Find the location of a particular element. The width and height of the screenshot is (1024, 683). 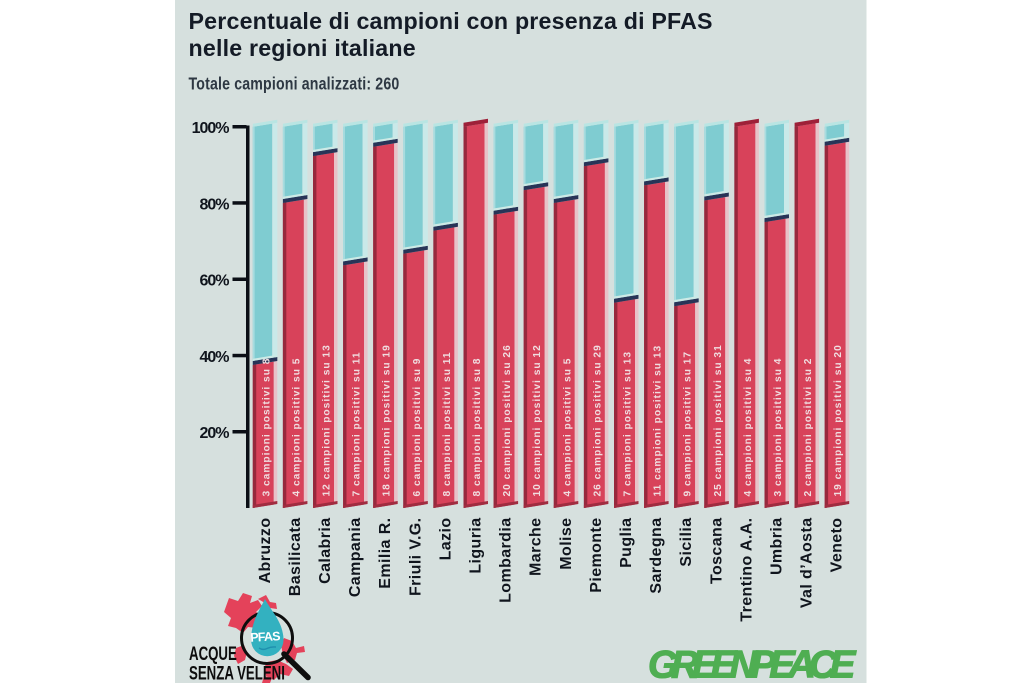

svg-text: 3 campioni positivi su 4 is located at coordinates (778, 427).